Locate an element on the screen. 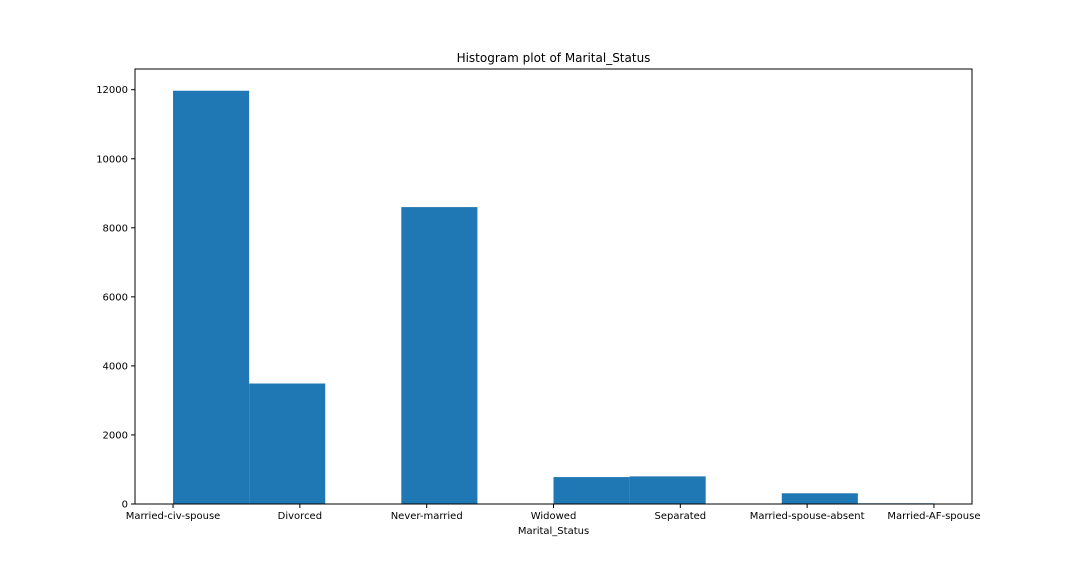 The width and height of the screenshot is (1080, 576). y-tick-label-6: 12000 is located at coordinates (112, 90).